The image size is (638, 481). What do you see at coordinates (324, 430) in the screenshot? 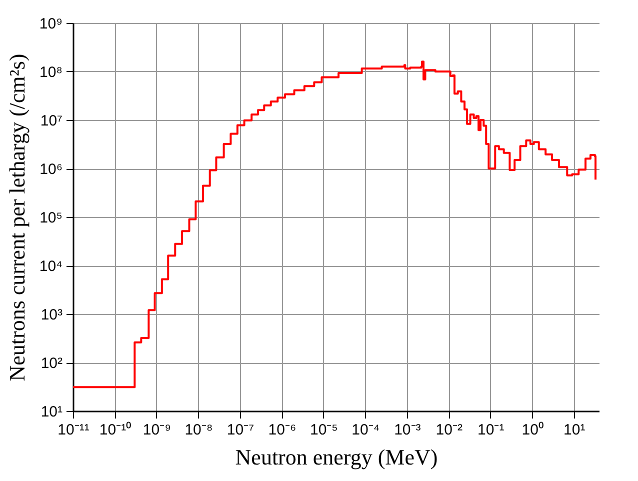
I see `x-tick-label: 10⁻⁵` at bounding box center [324, 430].